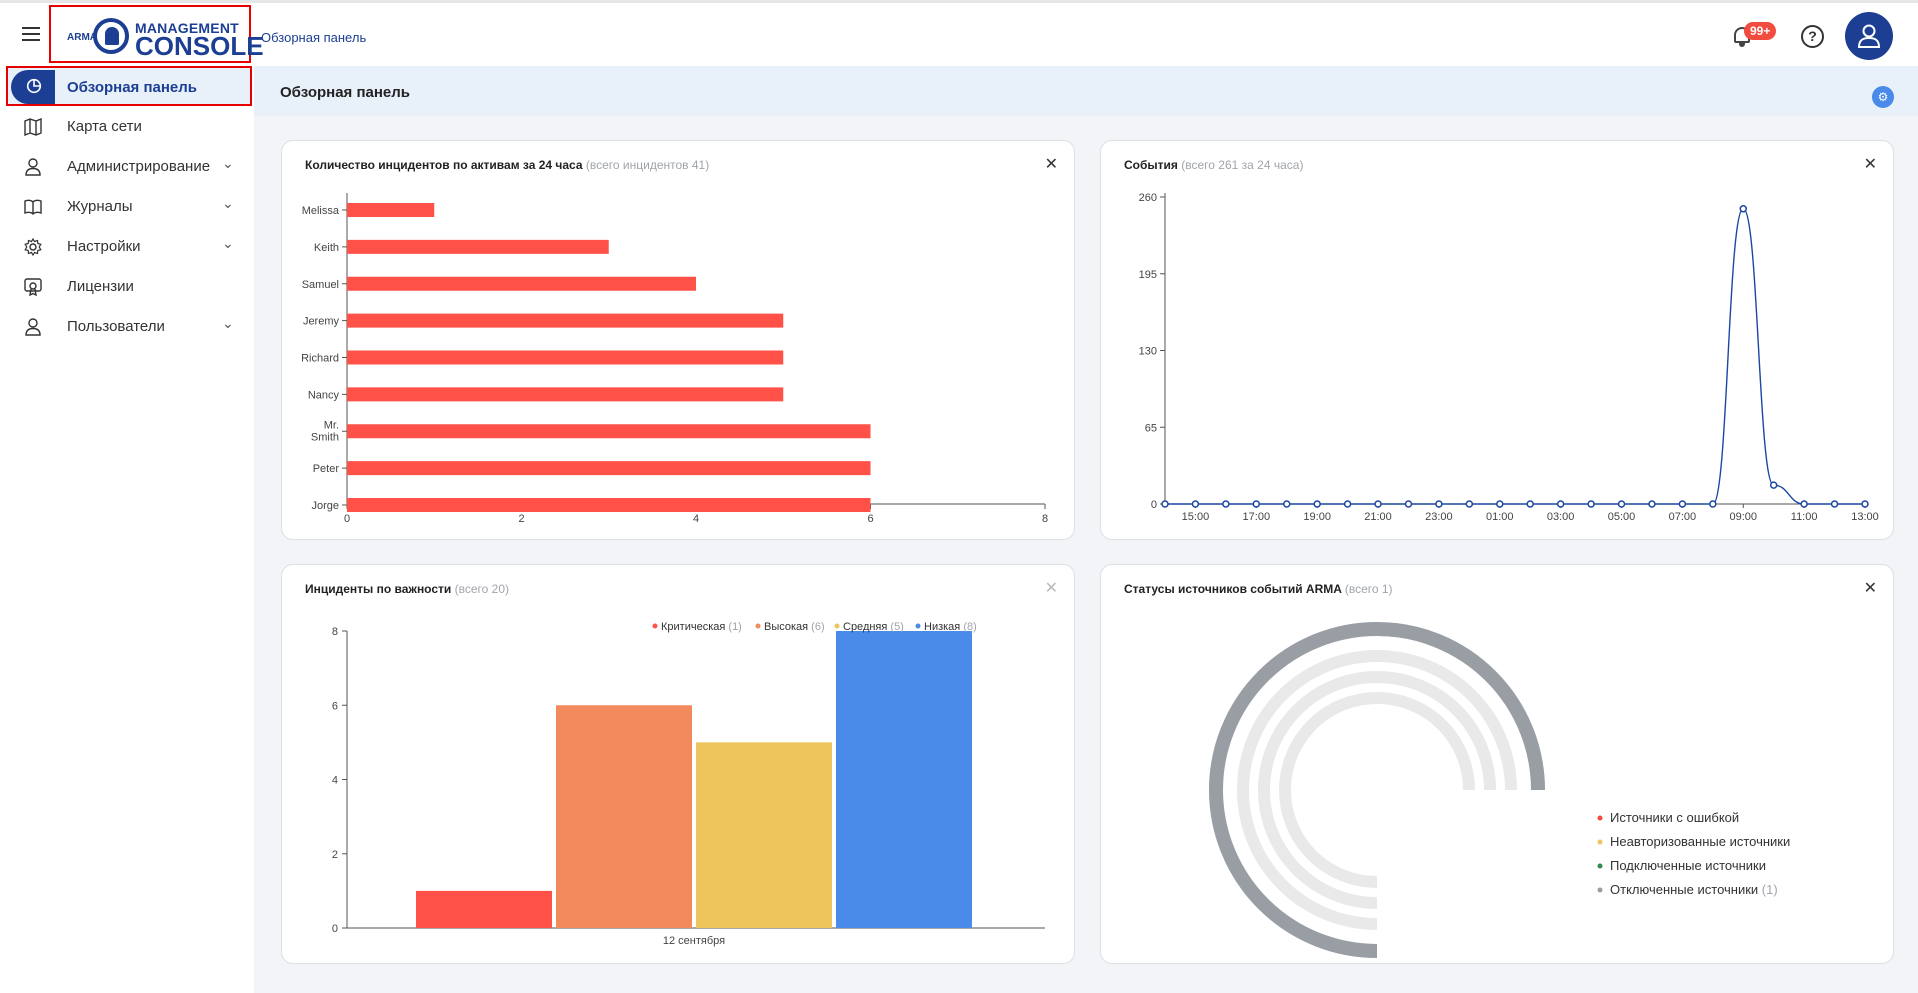 This screenshot has height=993, width=1918. What do you see at coordinates (694, 941) in the screenshot?
I see `category-label: 12 сентября` at bounding box center [694, 941].